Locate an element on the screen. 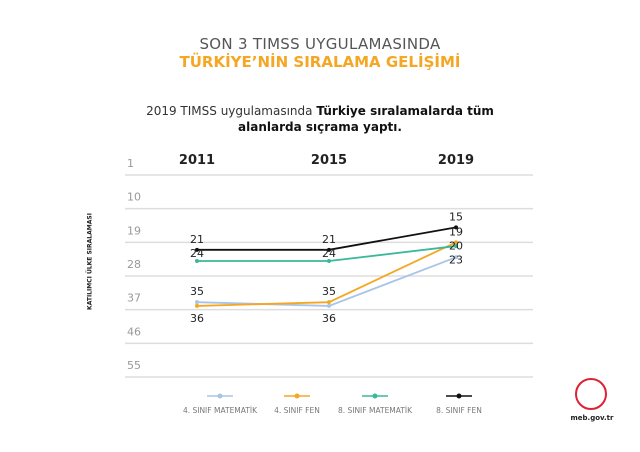 The image size is (640, 452). data-label: 19 is located at coordinates (456, 231).